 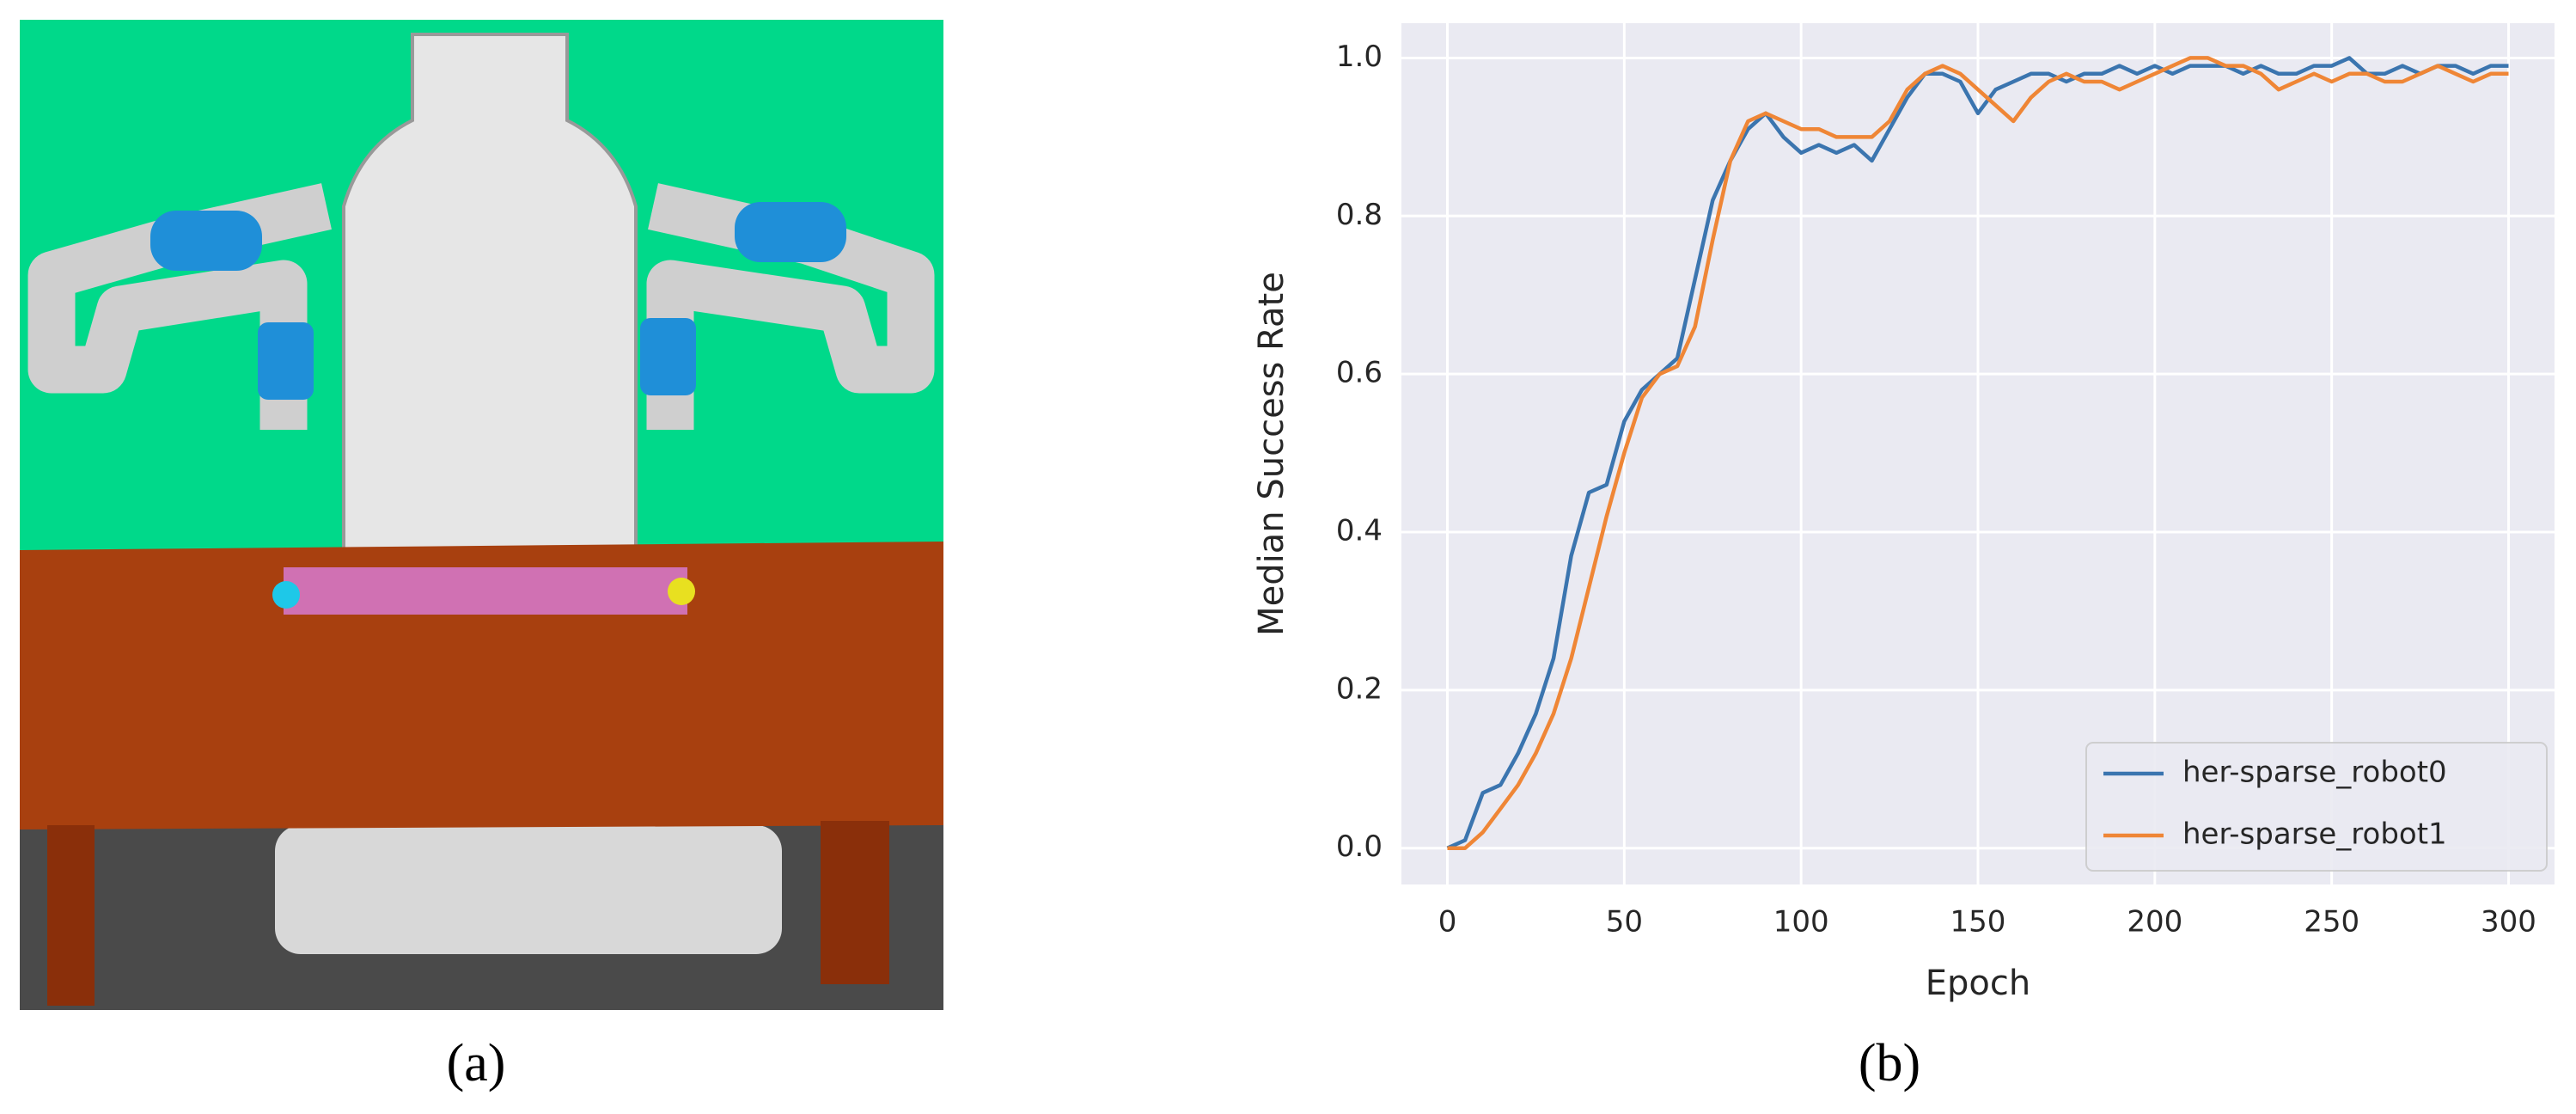 What do you see at coordinates (1359, 531) in the screenshot?
I see `y-tick-label: 0.4` at bounding box center [1359, 531].